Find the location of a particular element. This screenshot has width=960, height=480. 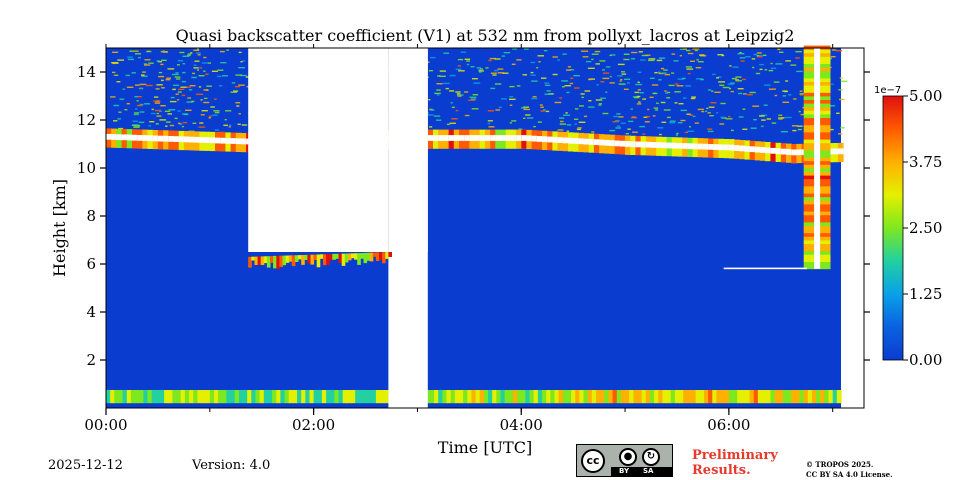

x-axis-label: Time [UTC] is located at coordinates (485, 447).